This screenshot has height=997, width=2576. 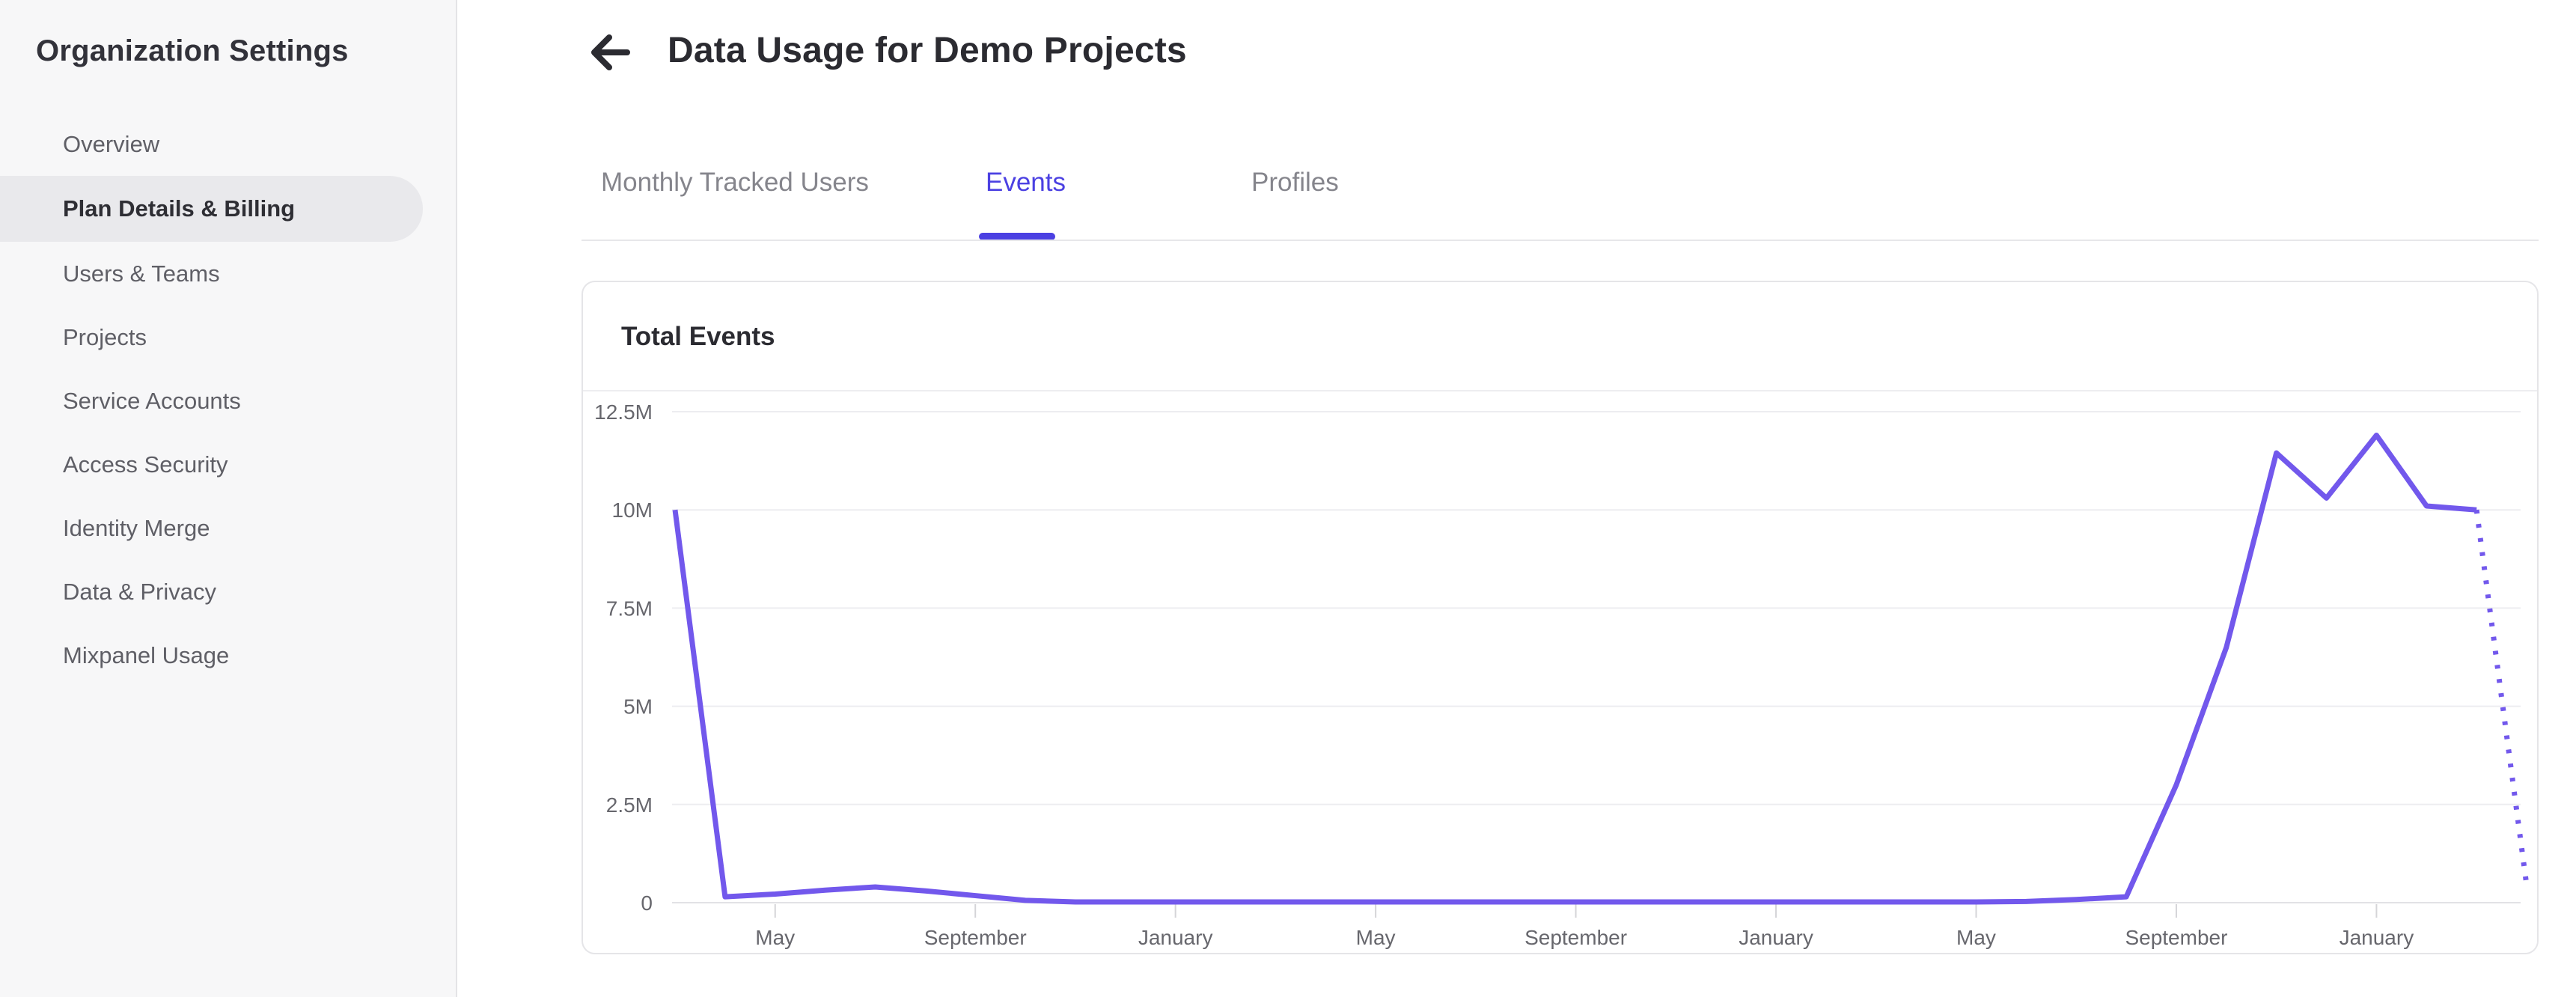 What do you see at coordinates (927, 50) in the screenshot?
I see `page-title: Data Usage for Demo Projects` at bounding box center [927, 50].